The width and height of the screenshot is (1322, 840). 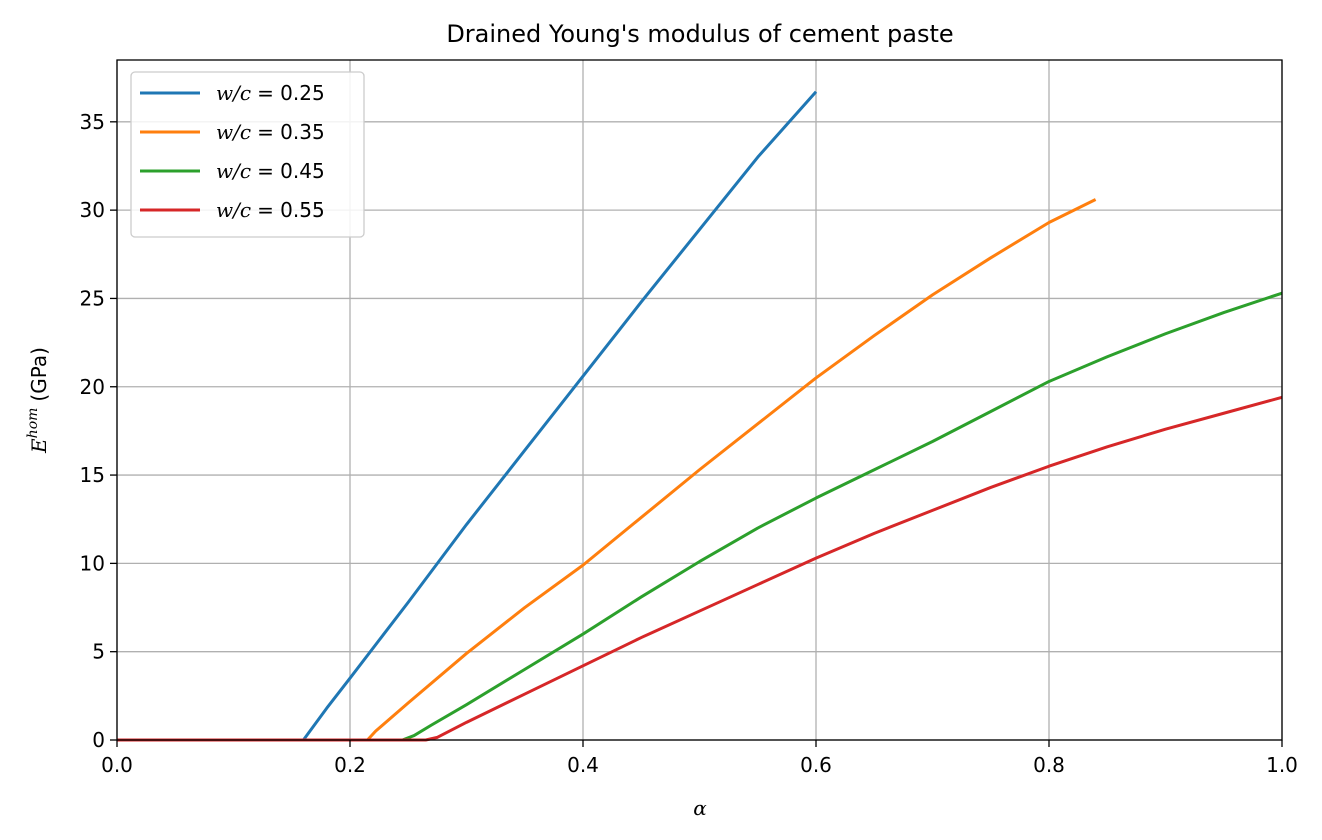 I want to click on legend-label-value: = 0.35, so click(x=291, y=132).